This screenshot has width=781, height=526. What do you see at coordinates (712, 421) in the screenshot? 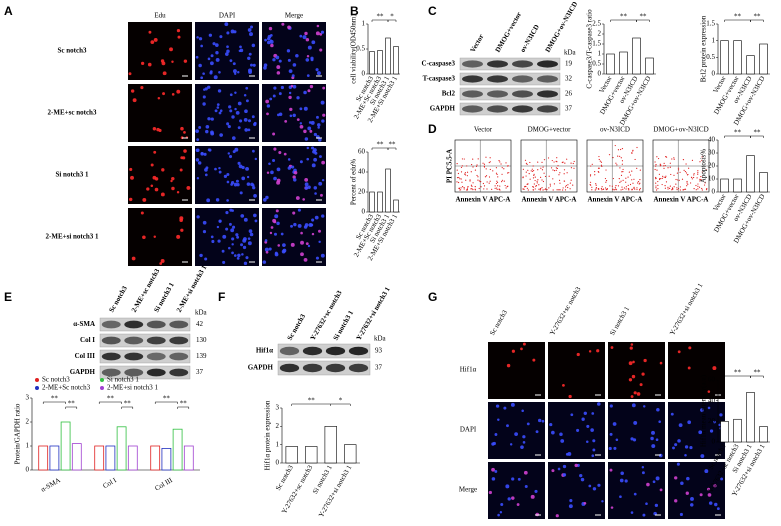
I see `y-tick-label: 20` at bounding box center [712, 421].